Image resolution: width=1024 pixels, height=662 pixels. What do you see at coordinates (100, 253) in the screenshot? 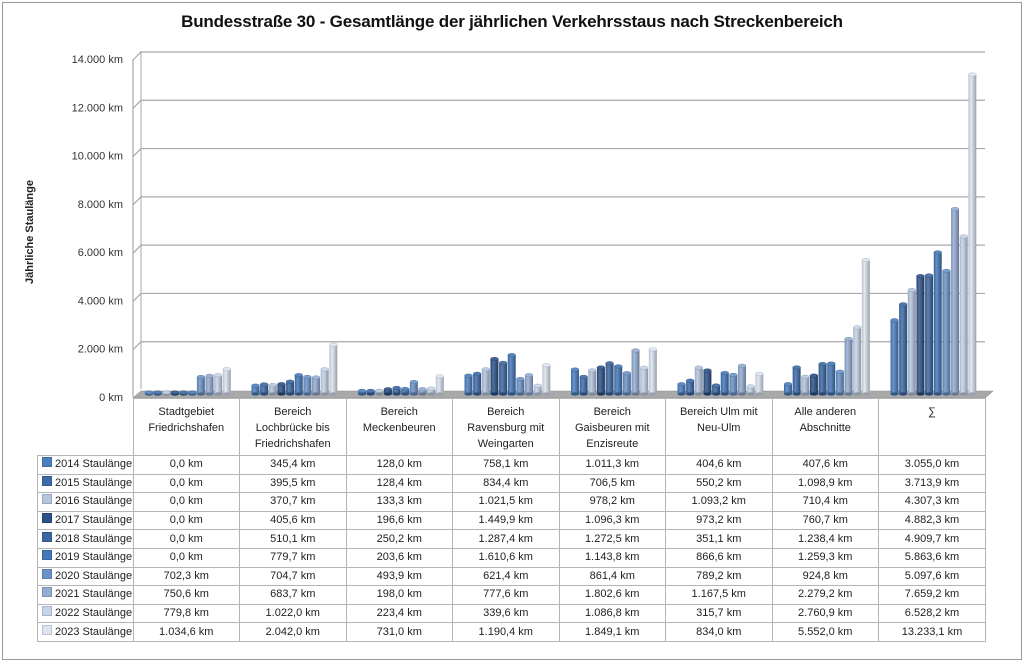
I see `y-tick-label: 6.000 km` at bounding box center [100, 253].